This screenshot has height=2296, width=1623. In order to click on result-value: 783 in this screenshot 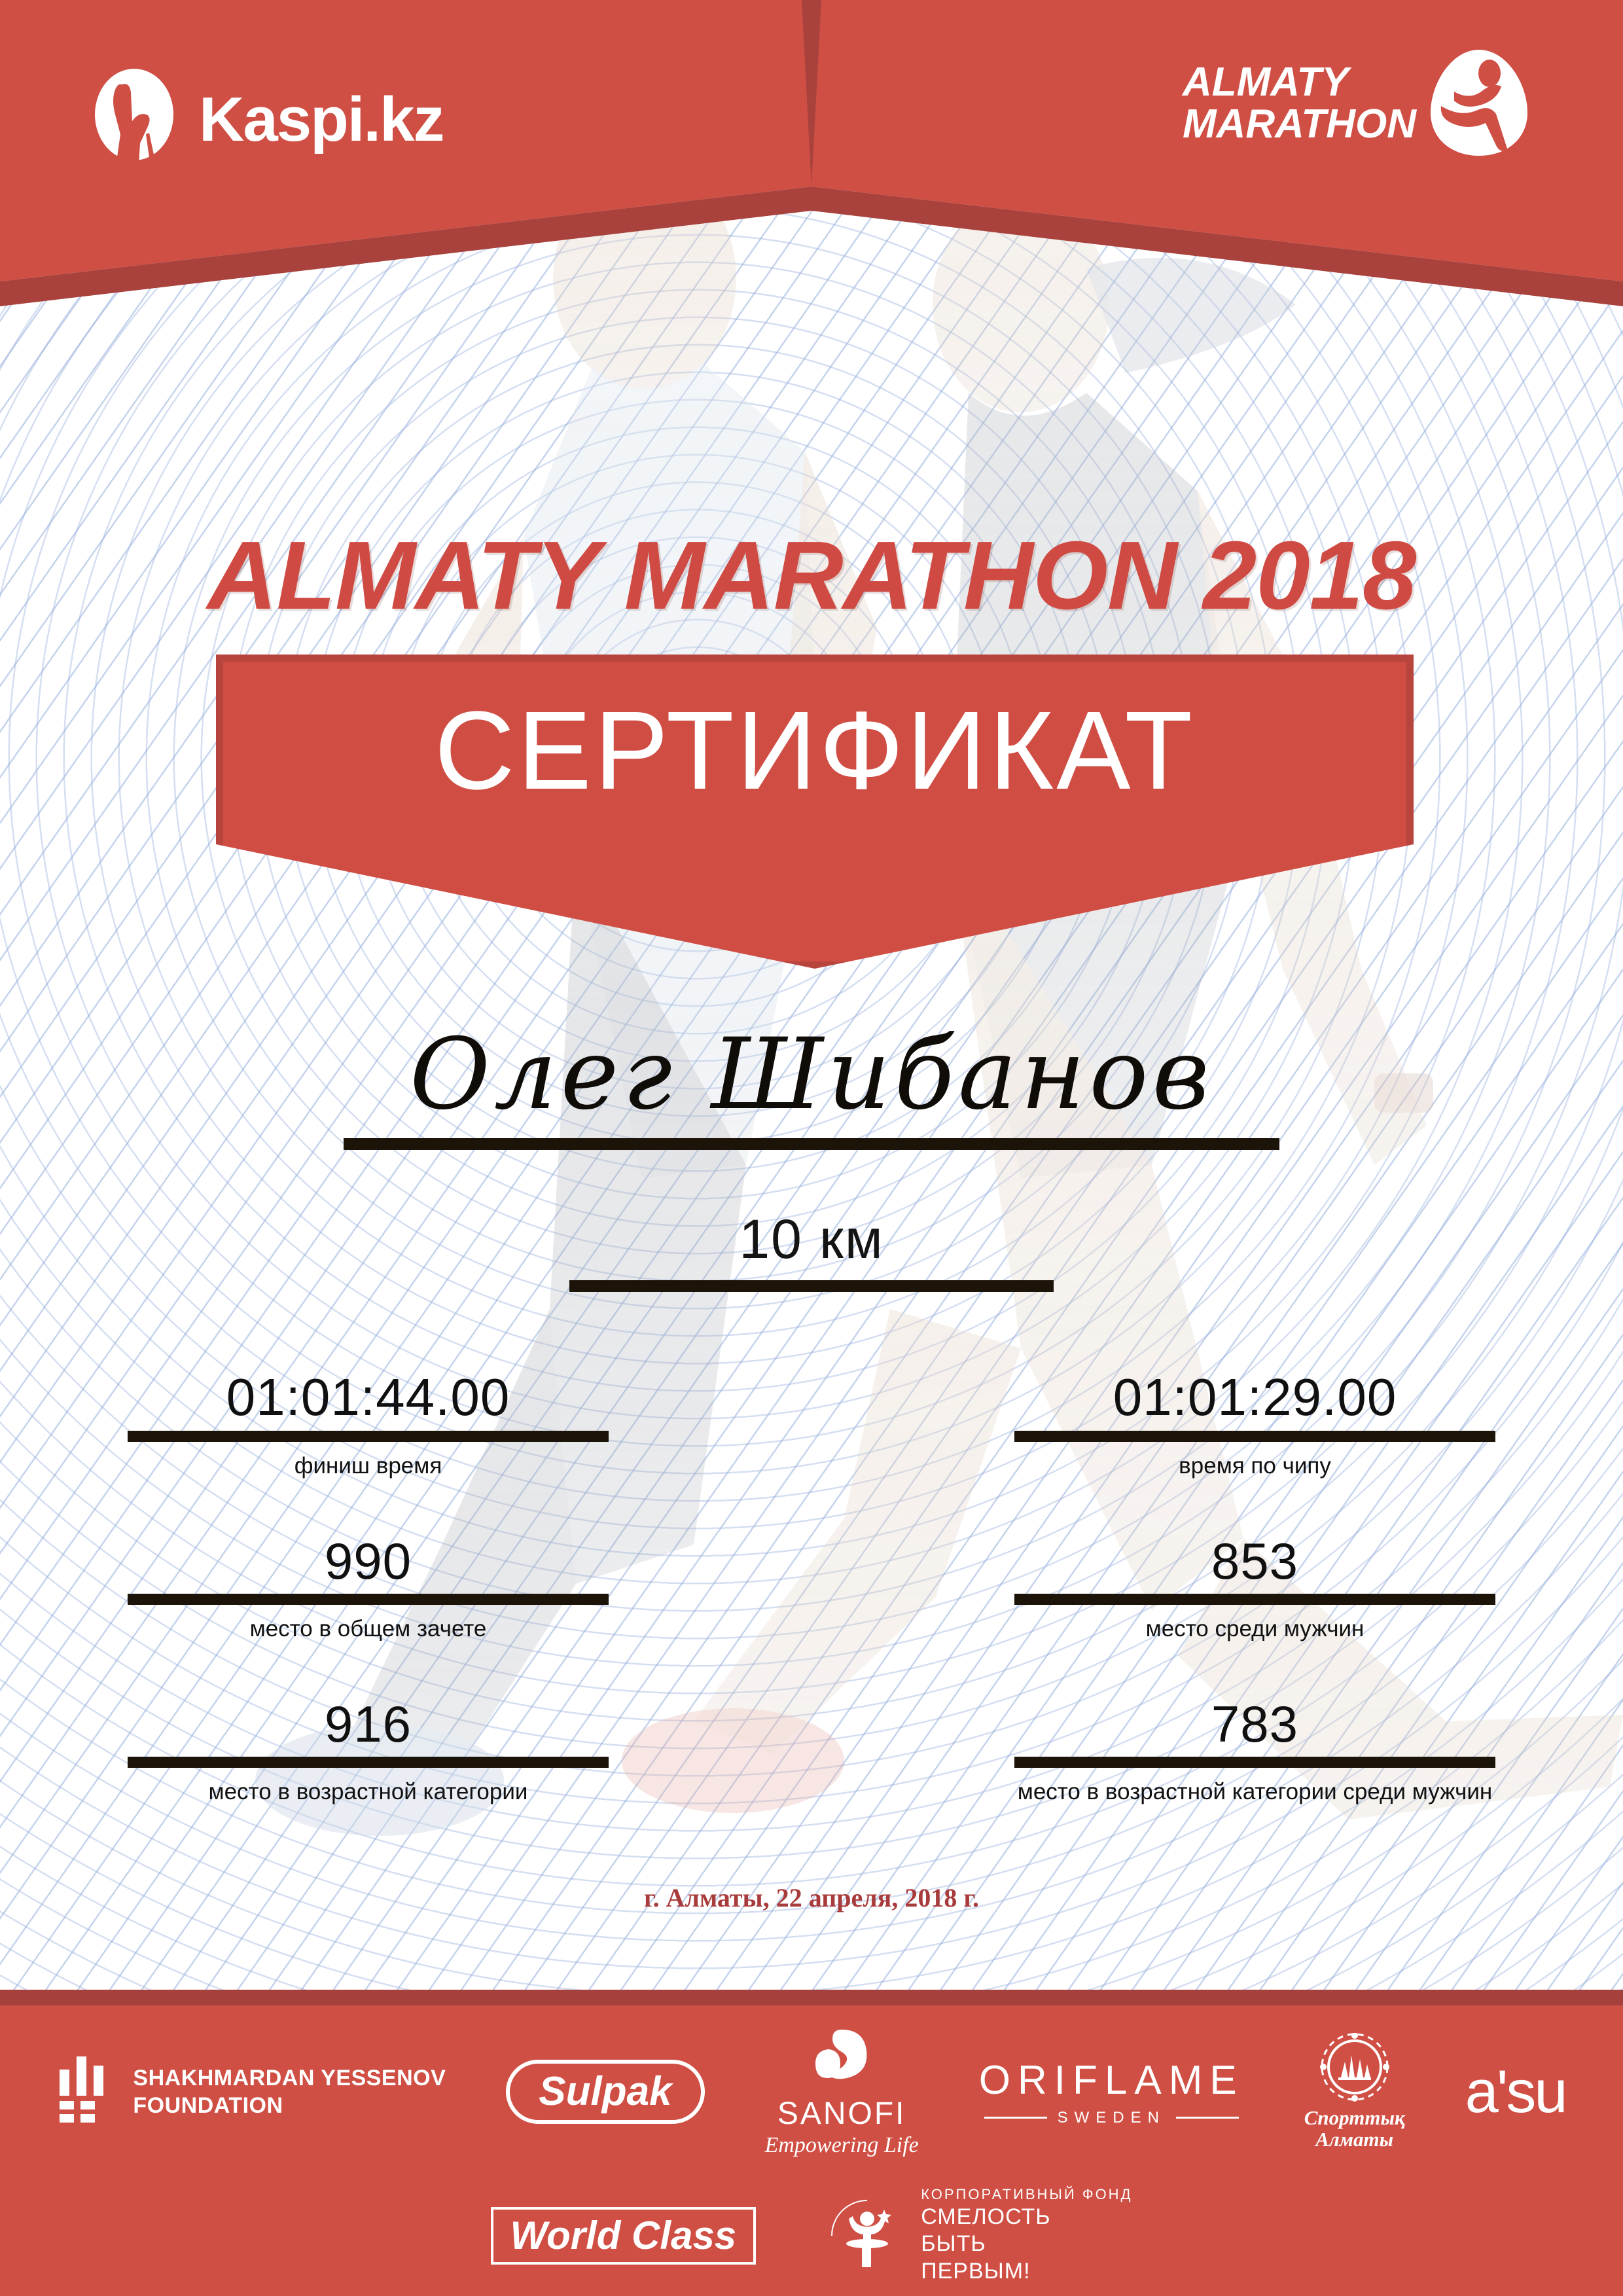, I will do `click(1255, 1724)`.